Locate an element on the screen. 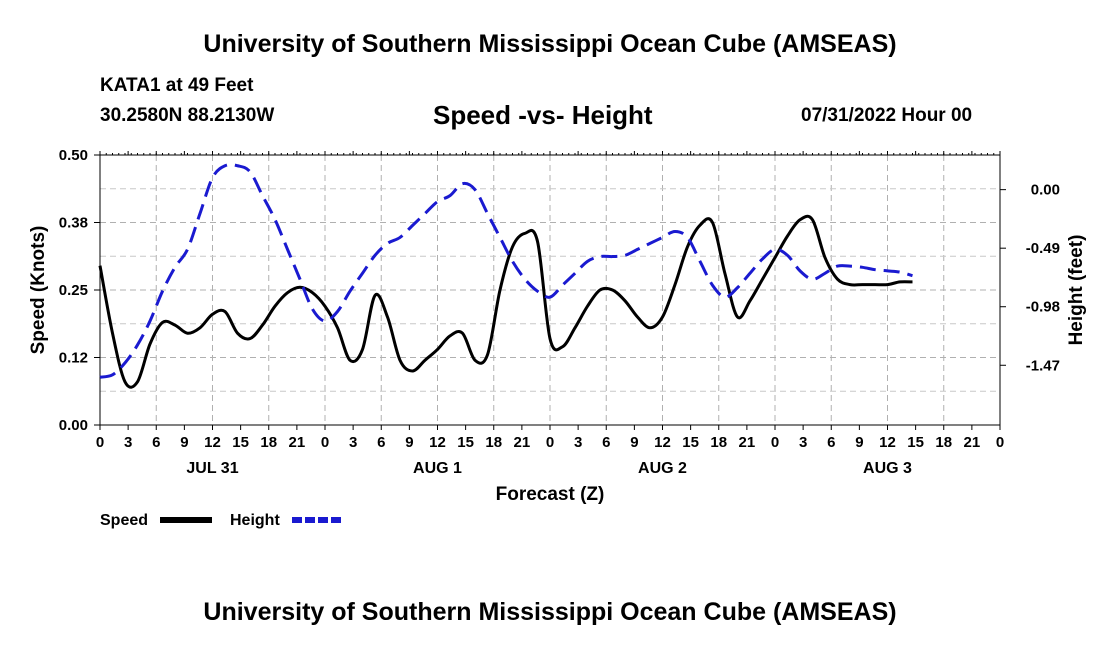 Image resolution: width=1100 pixels, height=650 pixels. day-label: AUG 1 is located at coordinates (437, 468).